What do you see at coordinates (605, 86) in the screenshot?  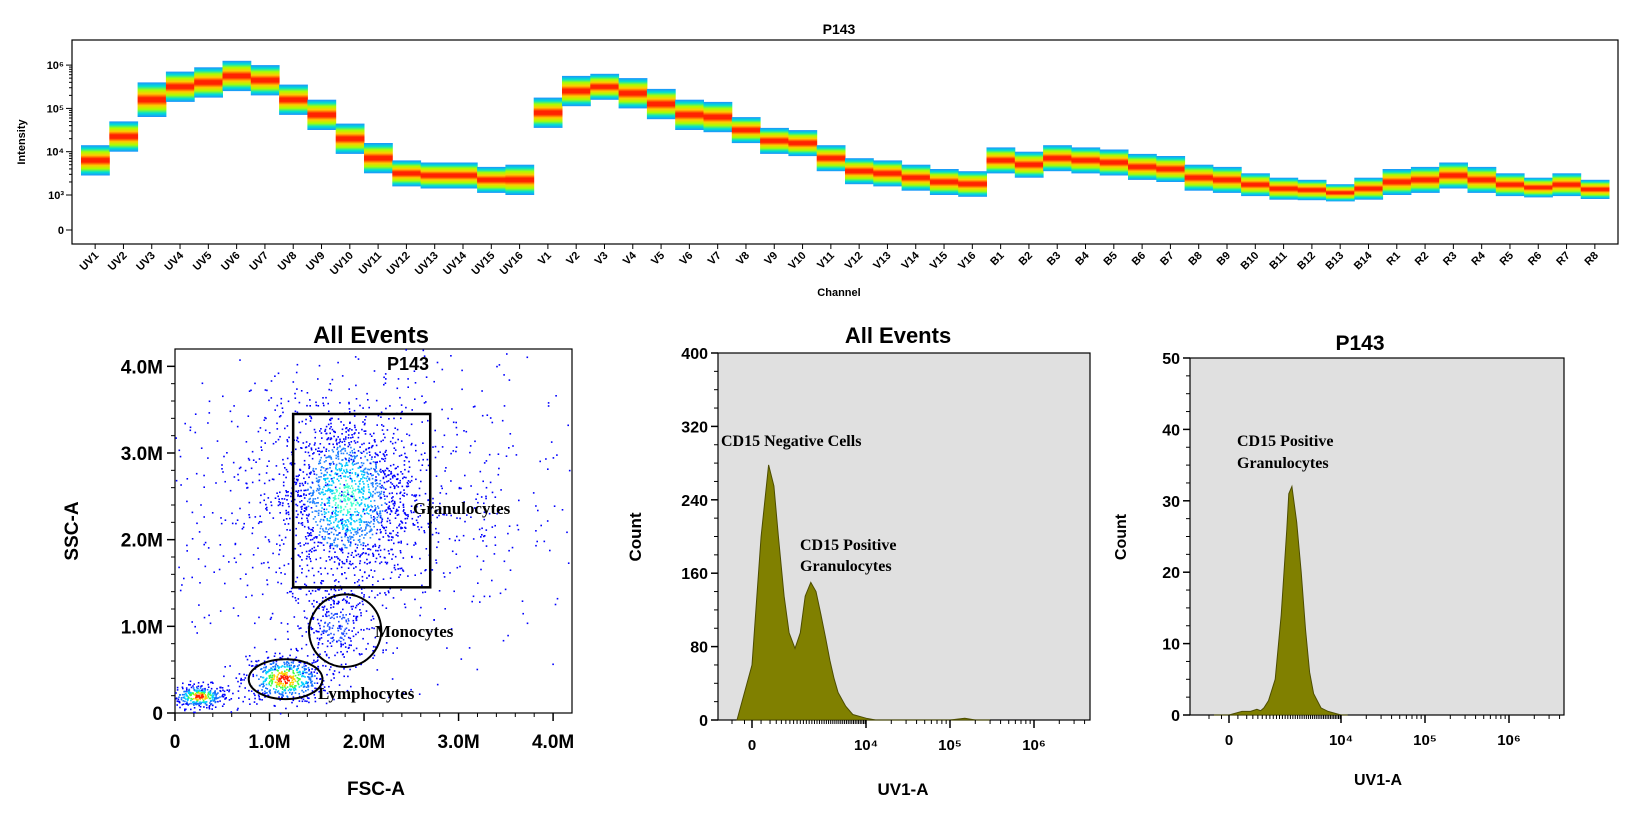 I see `heatmap-bar-V3` at bounding box center [605, 86].